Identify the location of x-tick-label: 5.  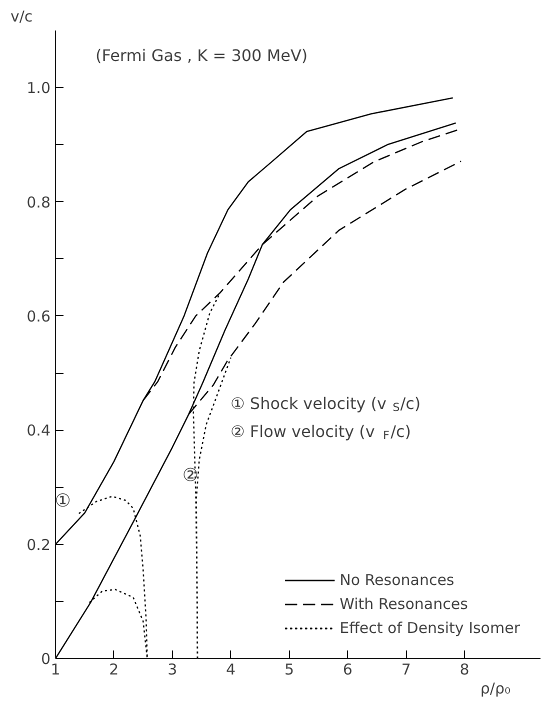
(289, 669).